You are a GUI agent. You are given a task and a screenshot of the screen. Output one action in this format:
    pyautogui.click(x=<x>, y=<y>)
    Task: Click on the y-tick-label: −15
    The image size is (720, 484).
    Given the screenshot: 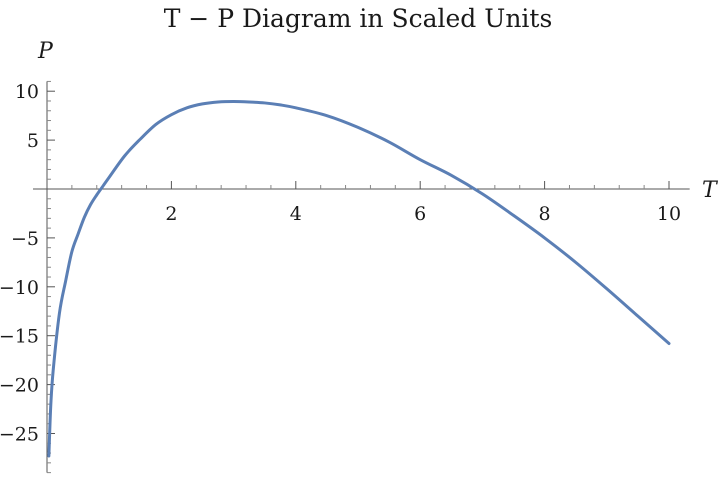 What is the action you would take?
    pyautogui.click(x=19, y=337)
    